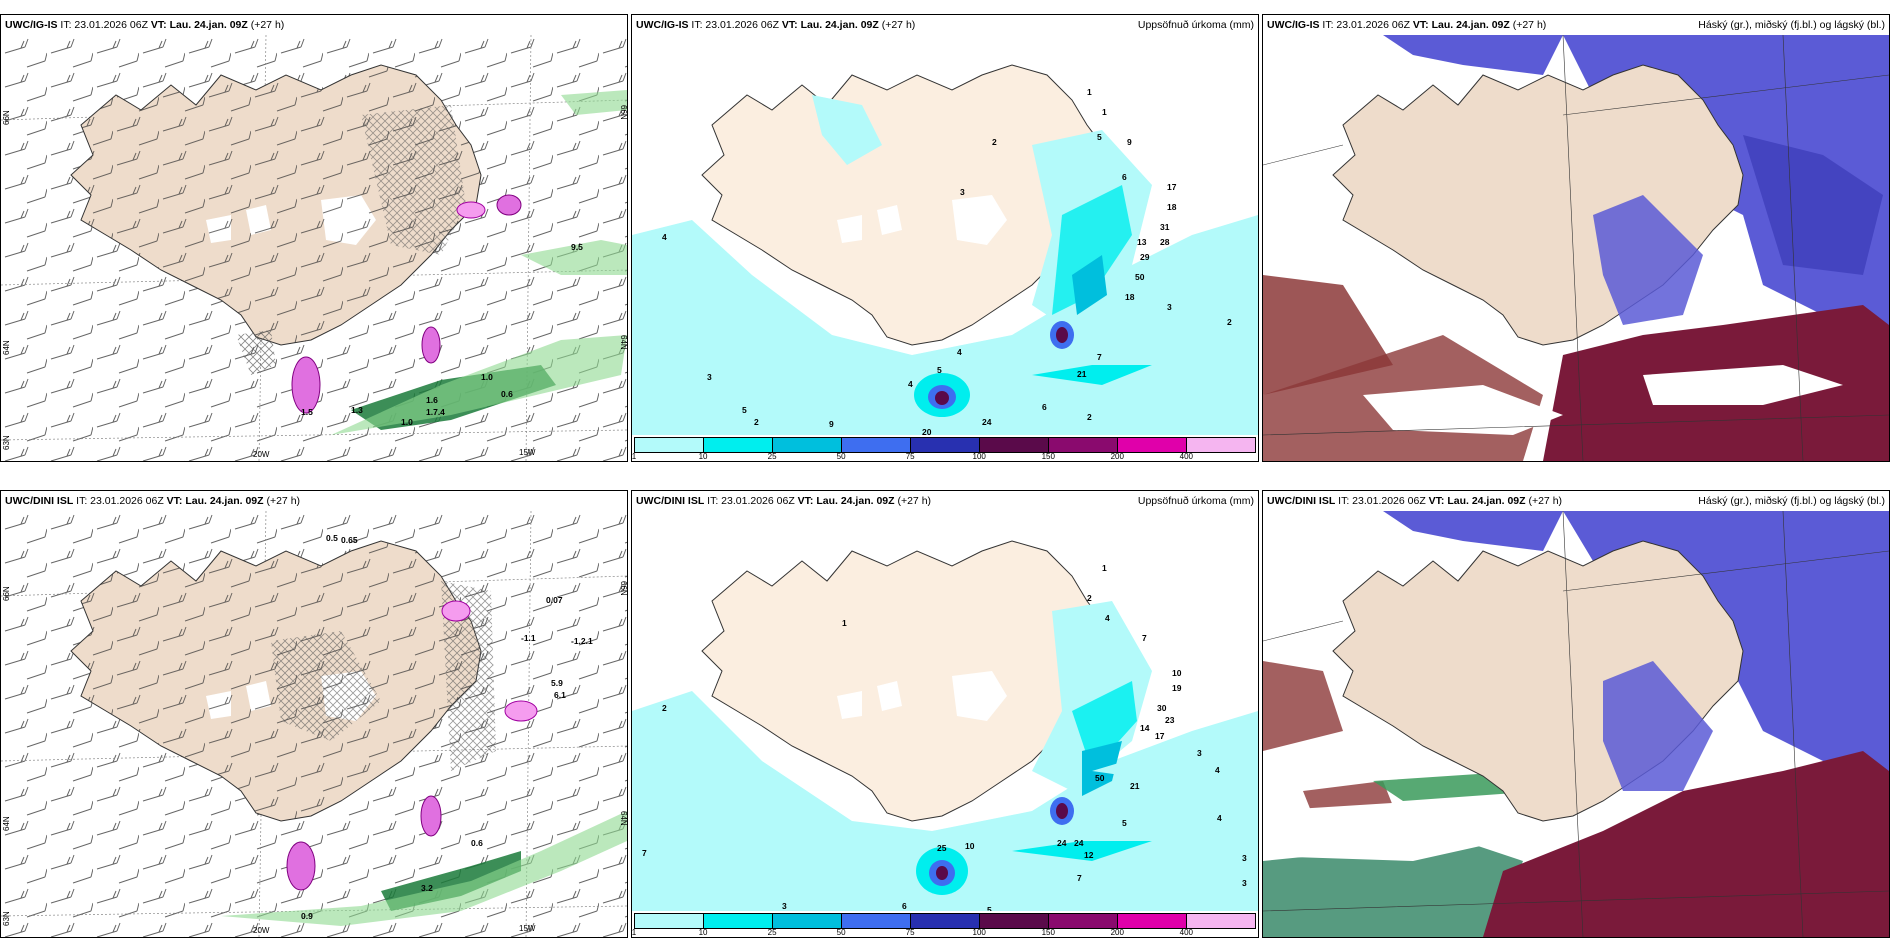 The width and height of the screenshot is (1900, 950). Describe the element at coordinates (1195, 25) in the screenshot. I see `panel-title: Uppsöfnuð úrkoma (mm)` at that location.